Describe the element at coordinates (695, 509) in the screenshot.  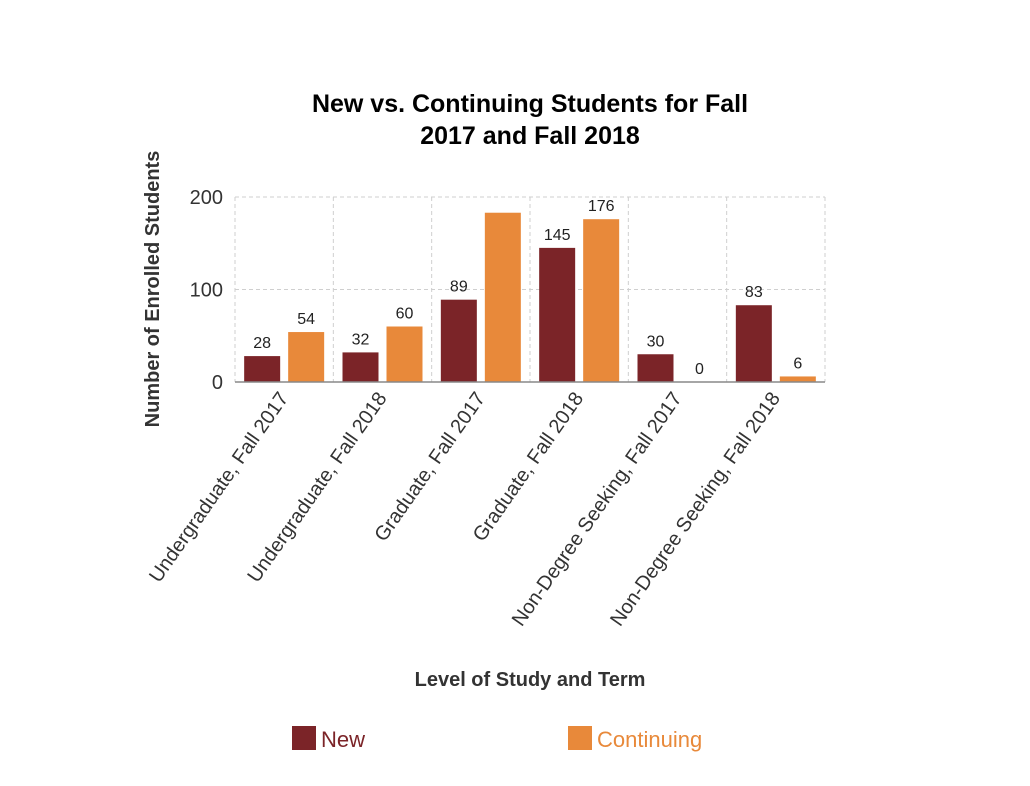
I see `x-tick-label-5: Non-Degree Seeking, Fall 2018` at that location.